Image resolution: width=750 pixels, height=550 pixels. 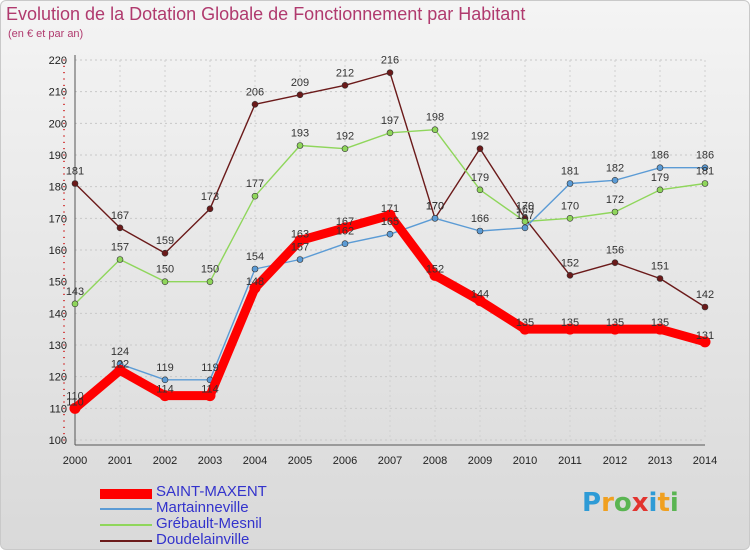 I want to click on x-tick-label: 2012, so click(x=615, y=461).